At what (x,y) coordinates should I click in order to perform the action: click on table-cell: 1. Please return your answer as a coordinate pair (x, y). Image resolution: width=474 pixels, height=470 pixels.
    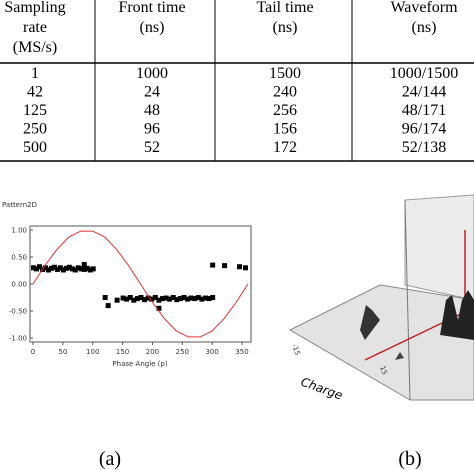
    Looking at the image, I should click on (35, 73).